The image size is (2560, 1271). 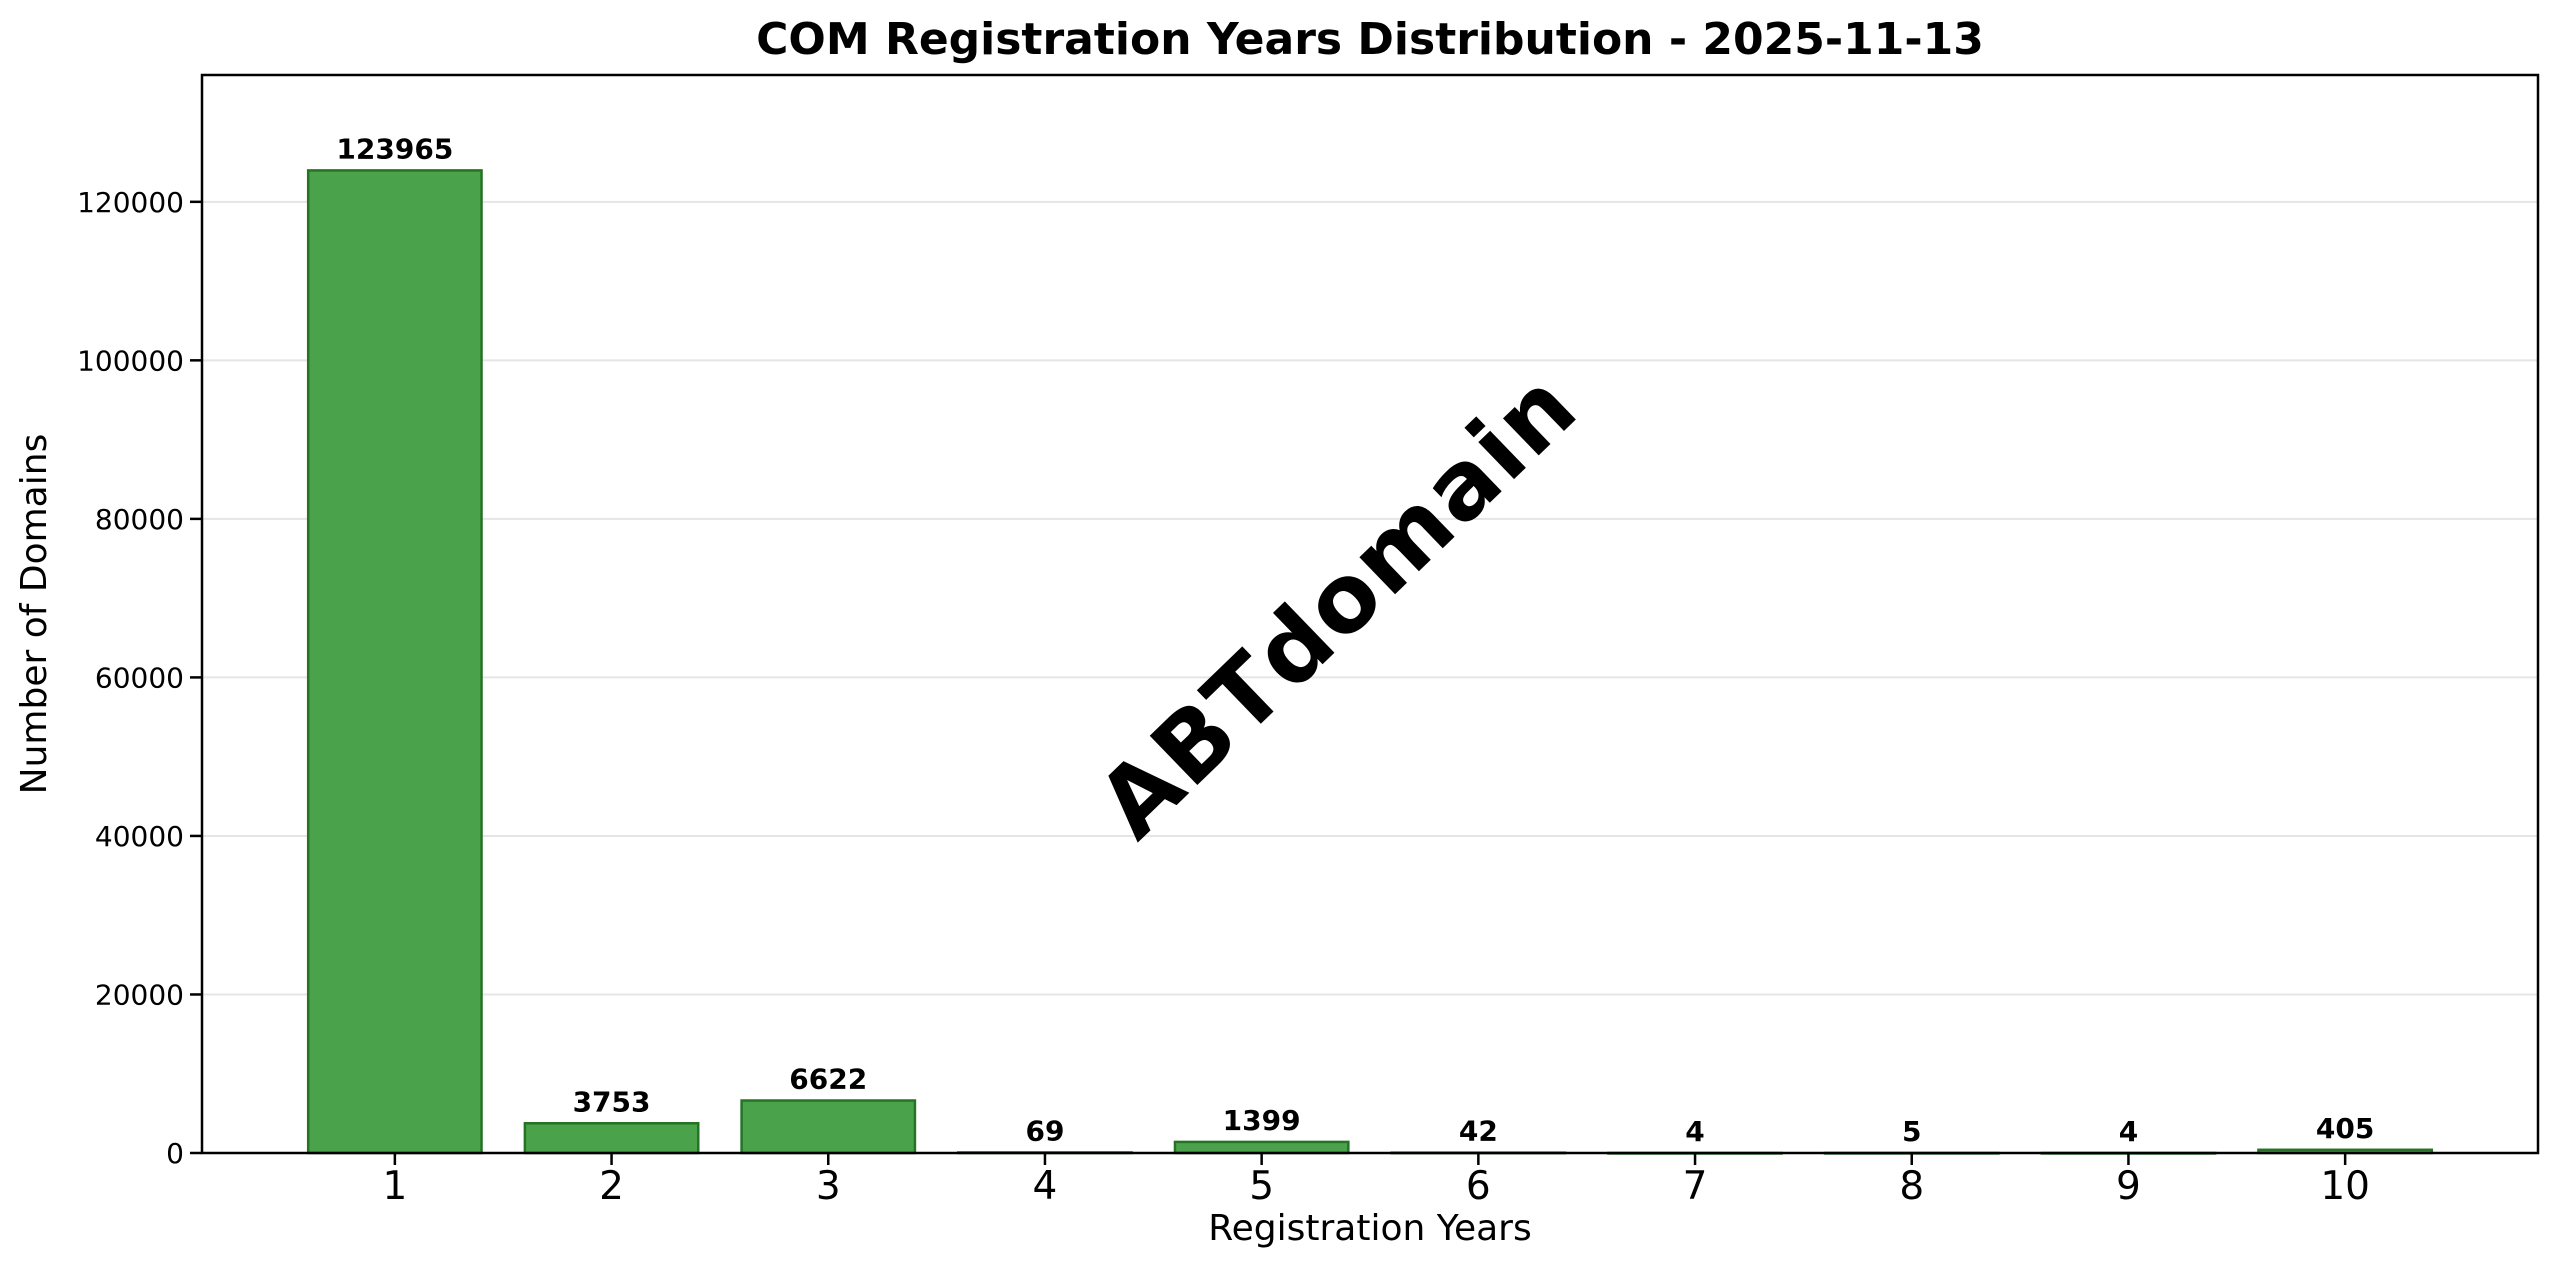 What do you see at coordinates (1370, 1228) in the screenshot?
I see `x-axis-label: Registration Years` at bounding box center [1370, 1228].